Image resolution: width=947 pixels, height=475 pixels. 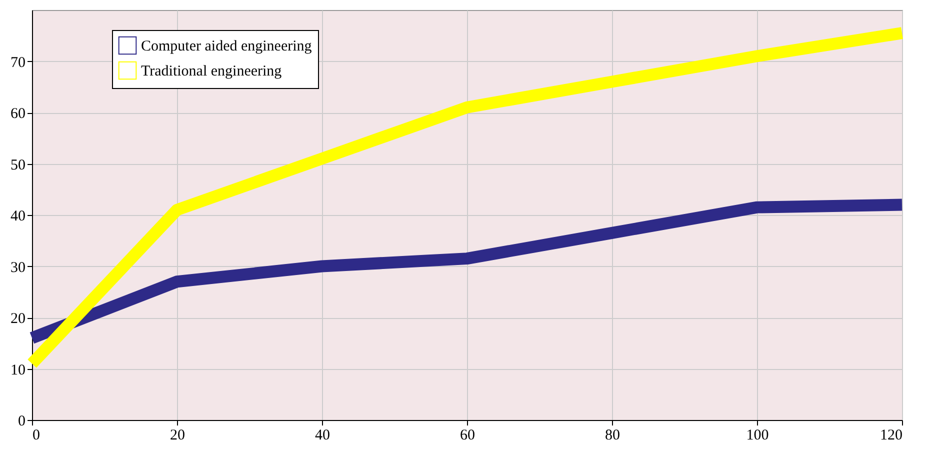 I want to click on y-tick-label: 10, so click(x=18, y=370).